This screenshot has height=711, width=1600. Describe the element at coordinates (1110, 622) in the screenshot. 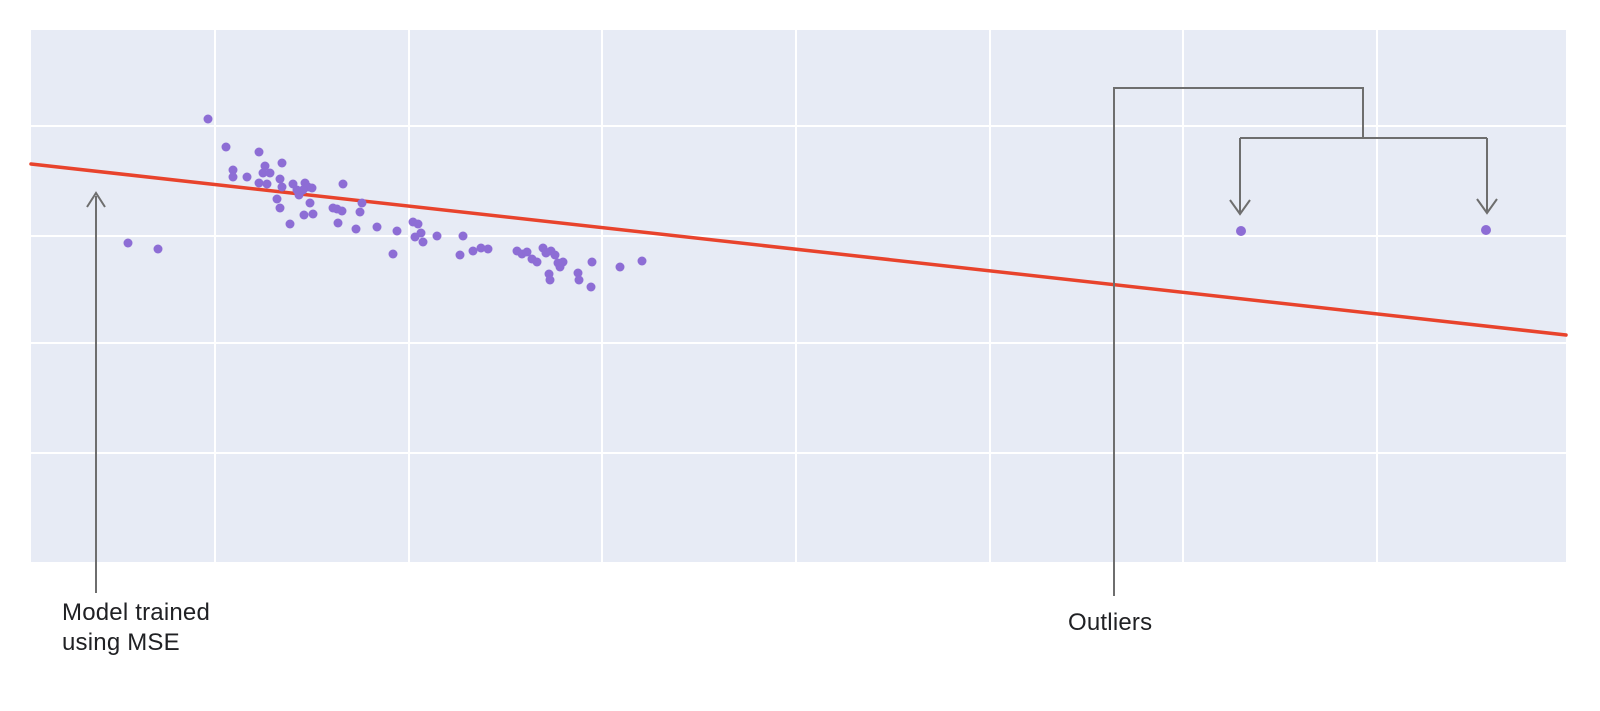

I see `outliers-annotation-label: Outliers` at that location.